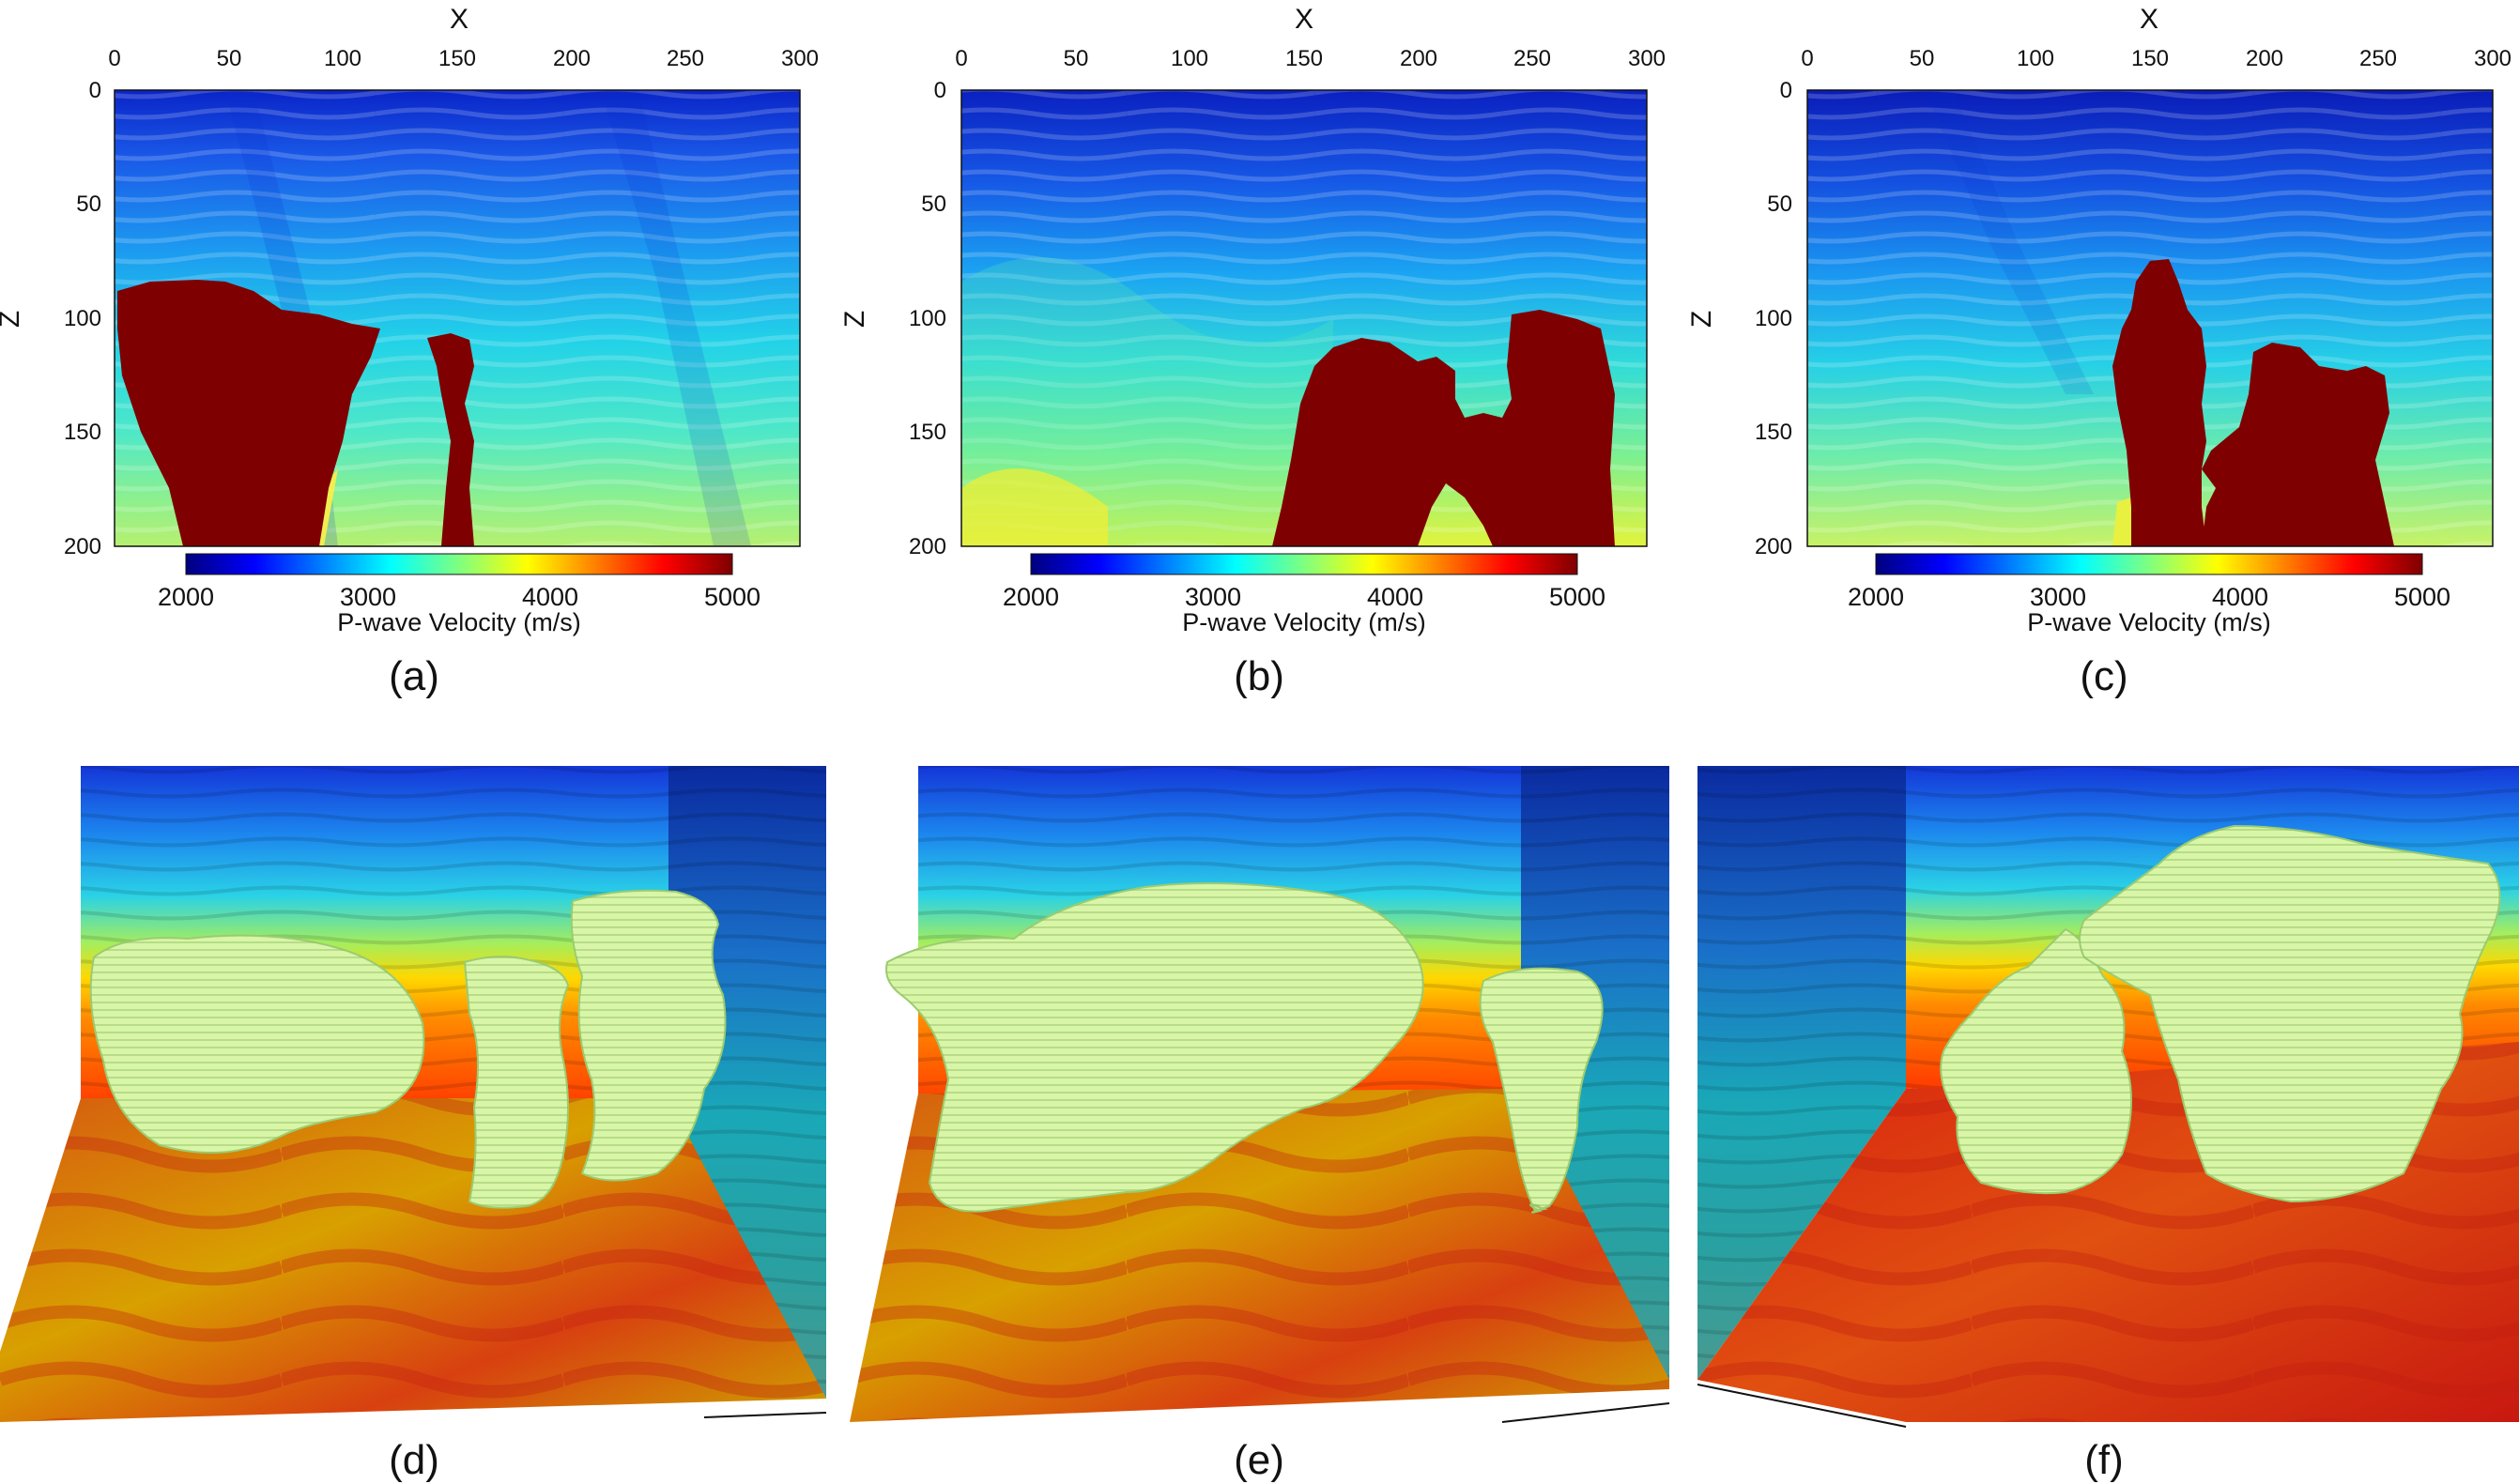 The image size is (2519, 1484). What do you see at coordinates (414, 1460) in the screenshot?
I see `panel-caption: (d)` at bounding box center [414, 1460].